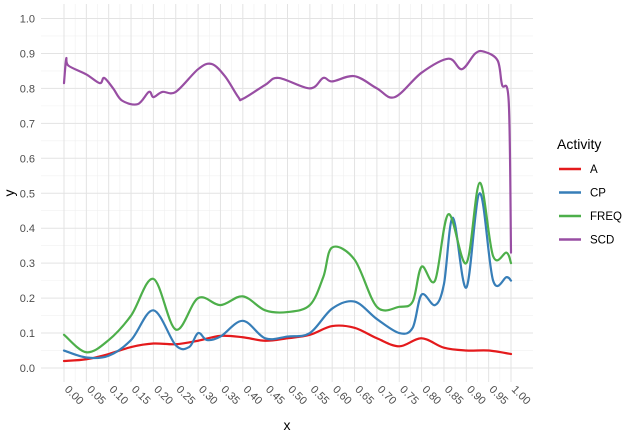  I want to click on x-tick-label: 0.70, so click(387, 396).